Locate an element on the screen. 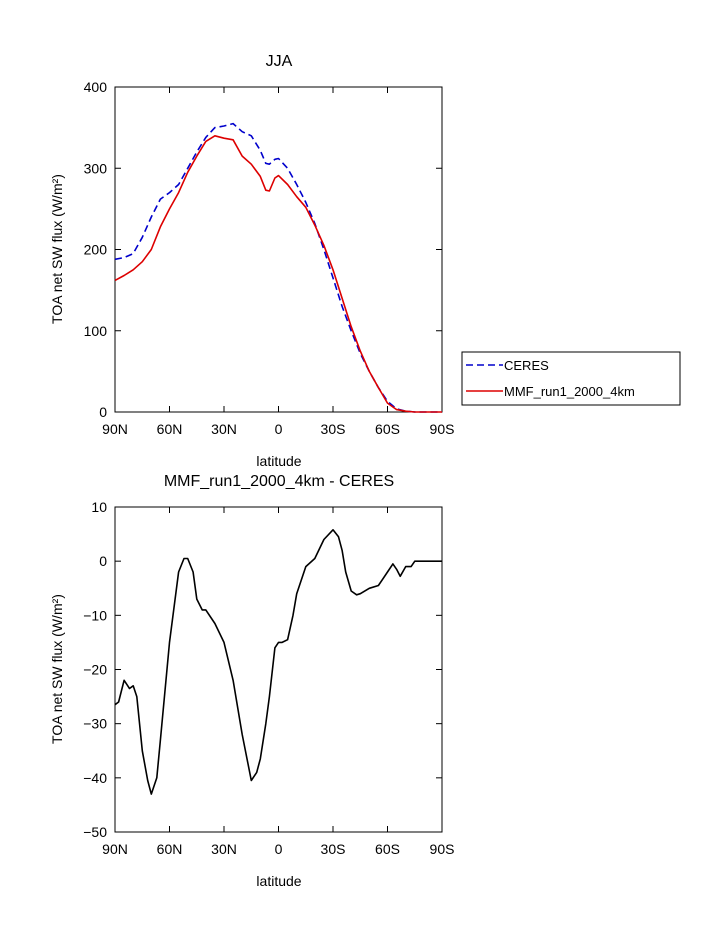 This screenshot has width=723, height=935. legend-mmf-label: MMF_run1_2000_4km is located at coordinates (569, 391).